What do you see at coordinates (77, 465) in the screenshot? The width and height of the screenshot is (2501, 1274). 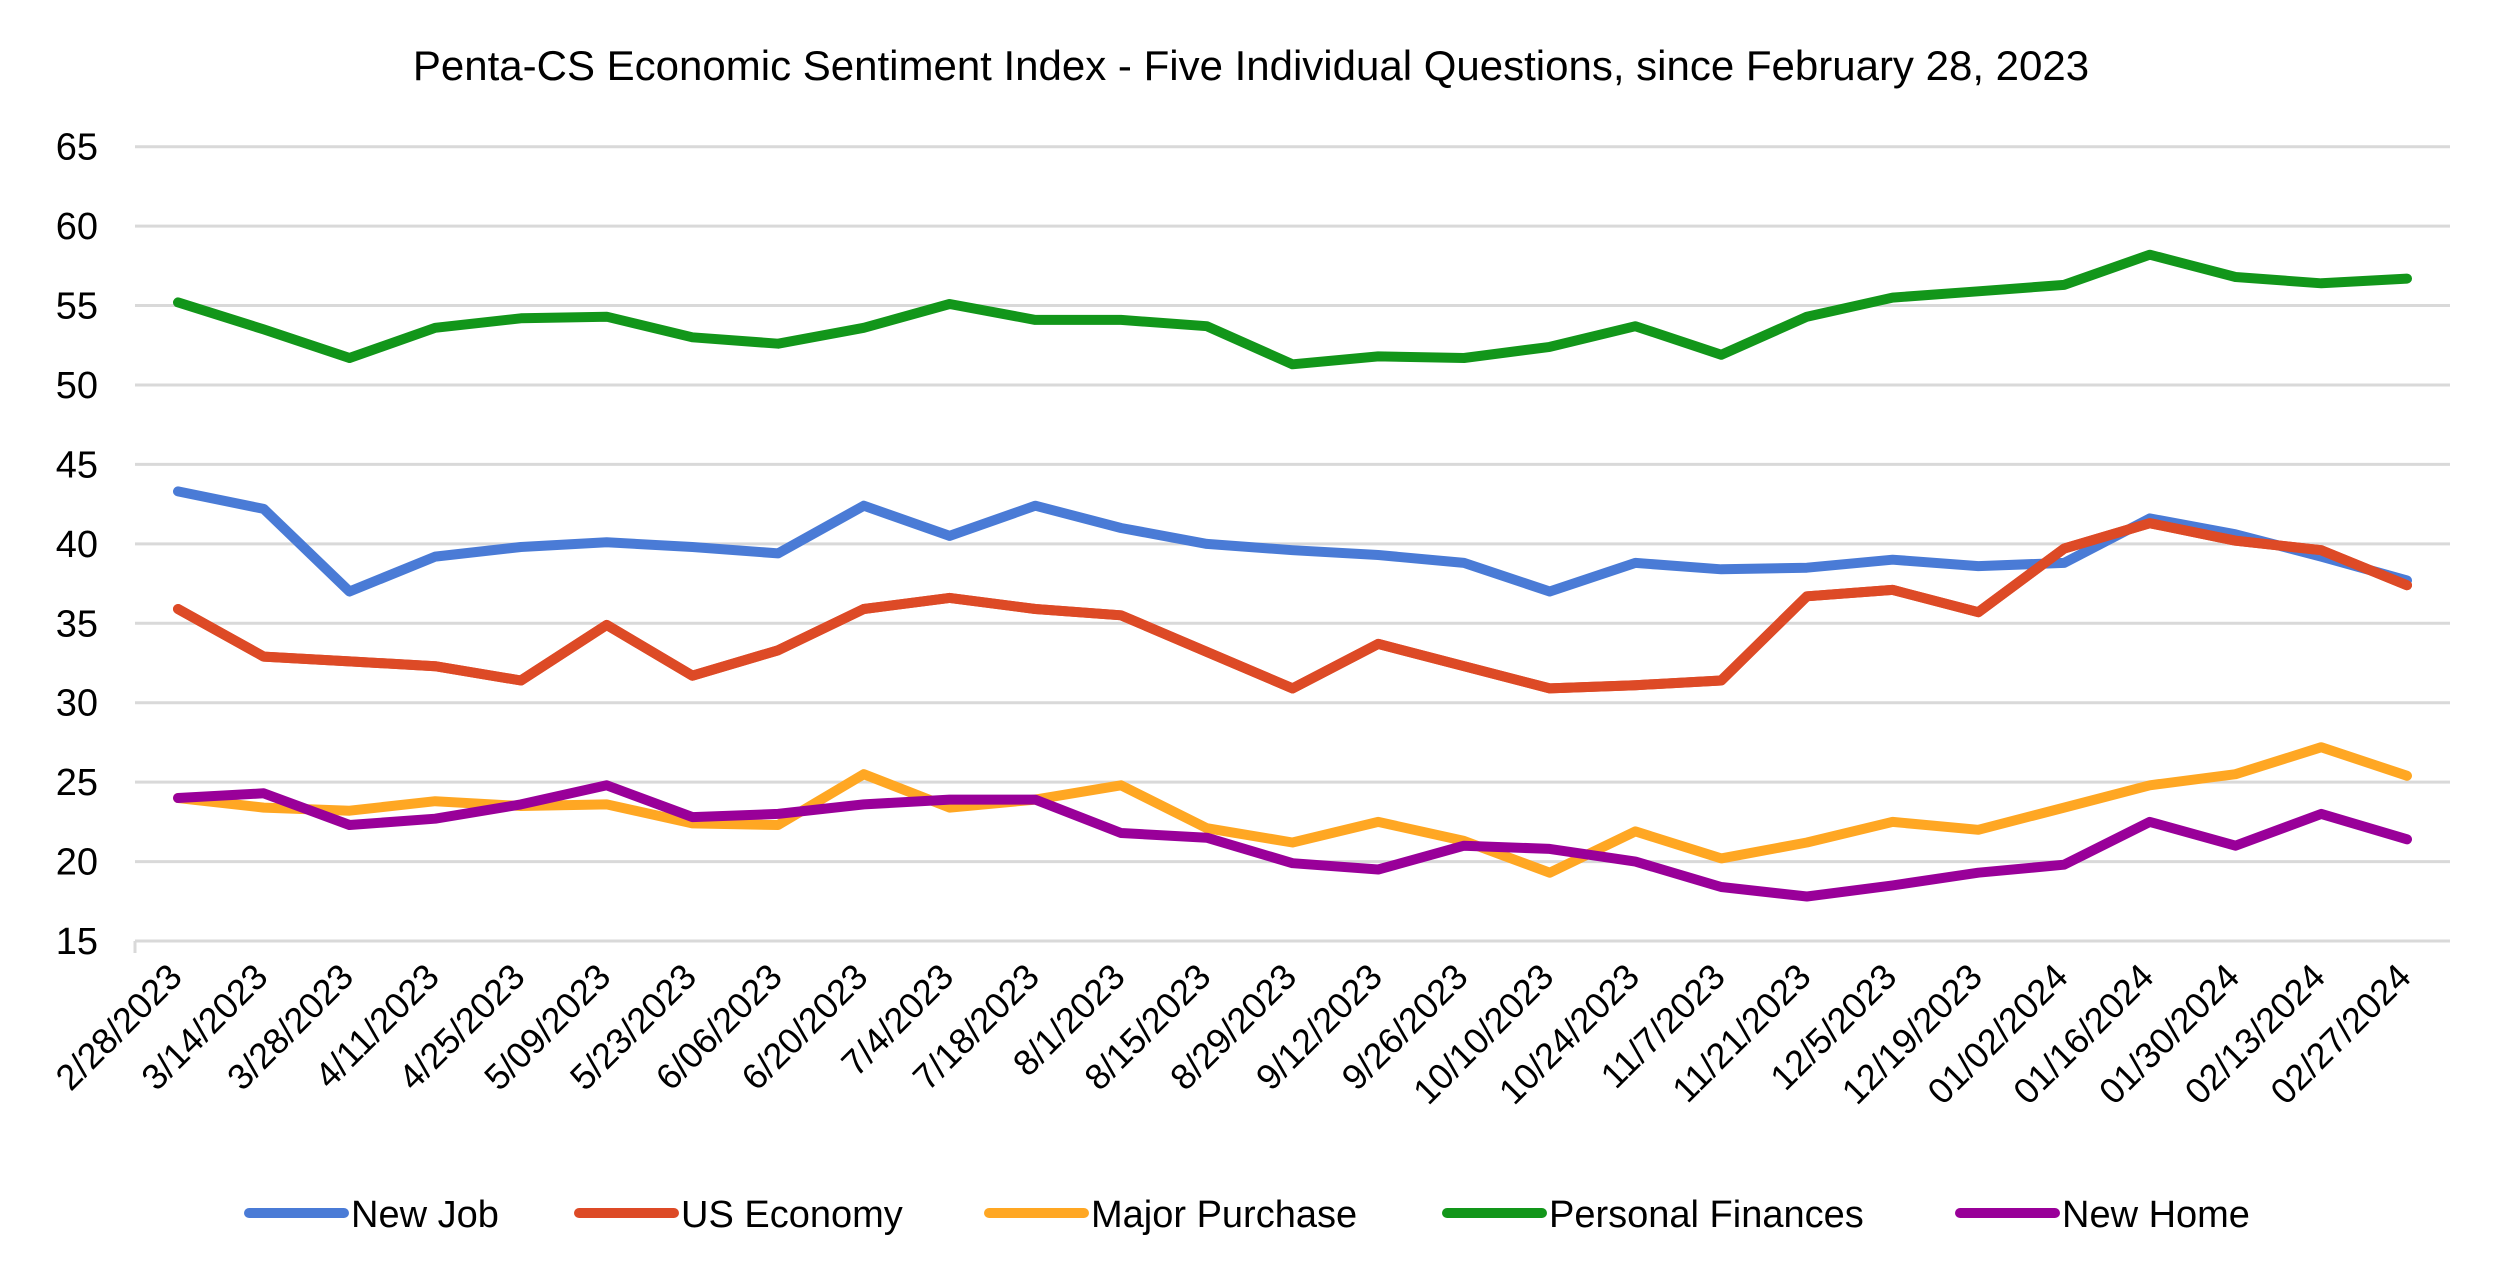 I see `y-tick-label: 45` at bounding box center [77, 465].